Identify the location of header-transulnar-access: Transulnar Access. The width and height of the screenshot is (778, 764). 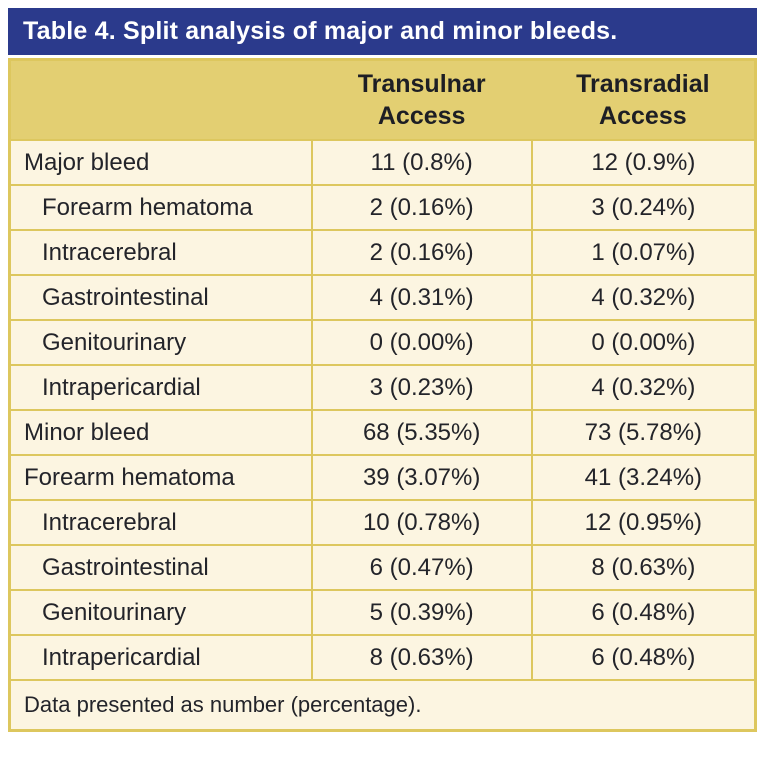
(421, 99).